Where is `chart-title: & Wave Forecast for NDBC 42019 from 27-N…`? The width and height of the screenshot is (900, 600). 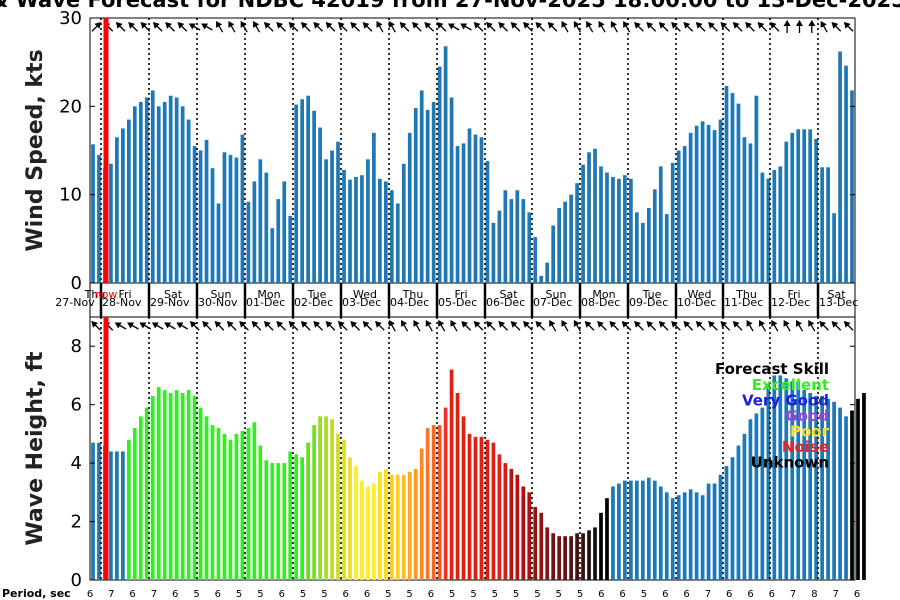
chart-title: & Wave Forecast for NDBC 42019 from 27-N… is located at coordinates (450, 6).